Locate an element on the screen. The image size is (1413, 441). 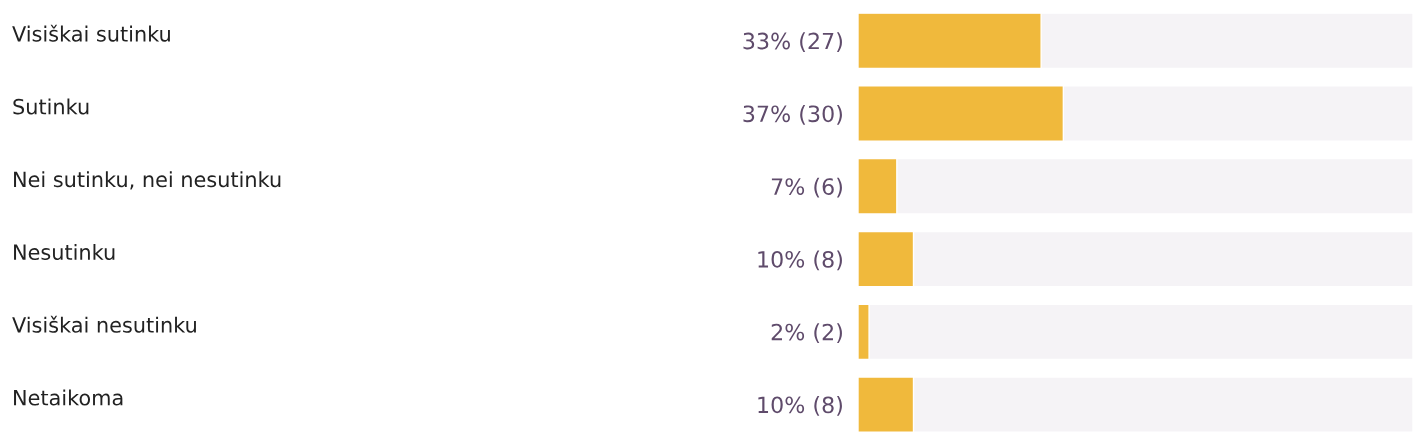
y-tick-label: Nesutinku is located at coordinates (64, 252).